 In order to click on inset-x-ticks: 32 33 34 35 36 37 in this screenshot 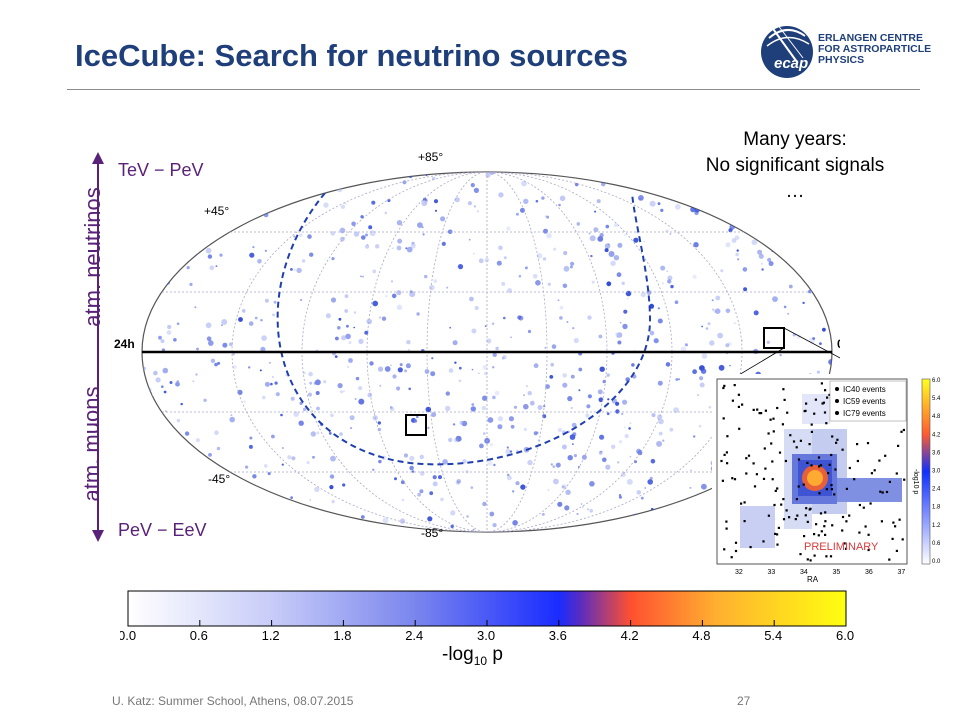, I will do `click(820, 572)`.